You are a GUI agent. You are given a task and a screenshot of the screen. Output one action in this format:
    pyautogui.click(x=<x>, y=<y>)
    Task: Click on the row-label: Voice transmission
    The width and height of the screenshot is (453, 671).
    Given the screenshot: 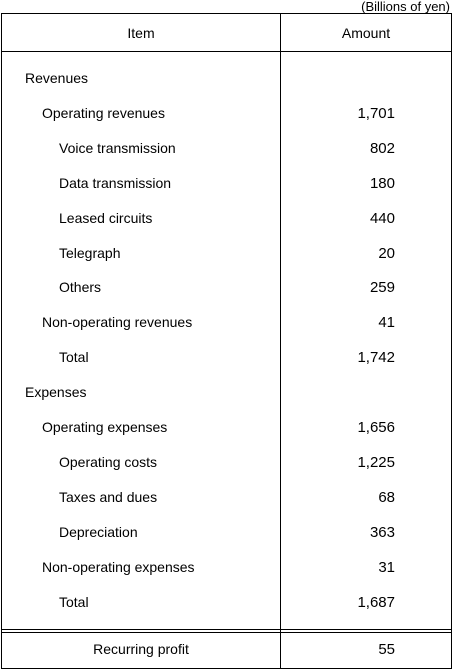 What is the action you would take?
    pyautogui.click(x=117, y=147)
    